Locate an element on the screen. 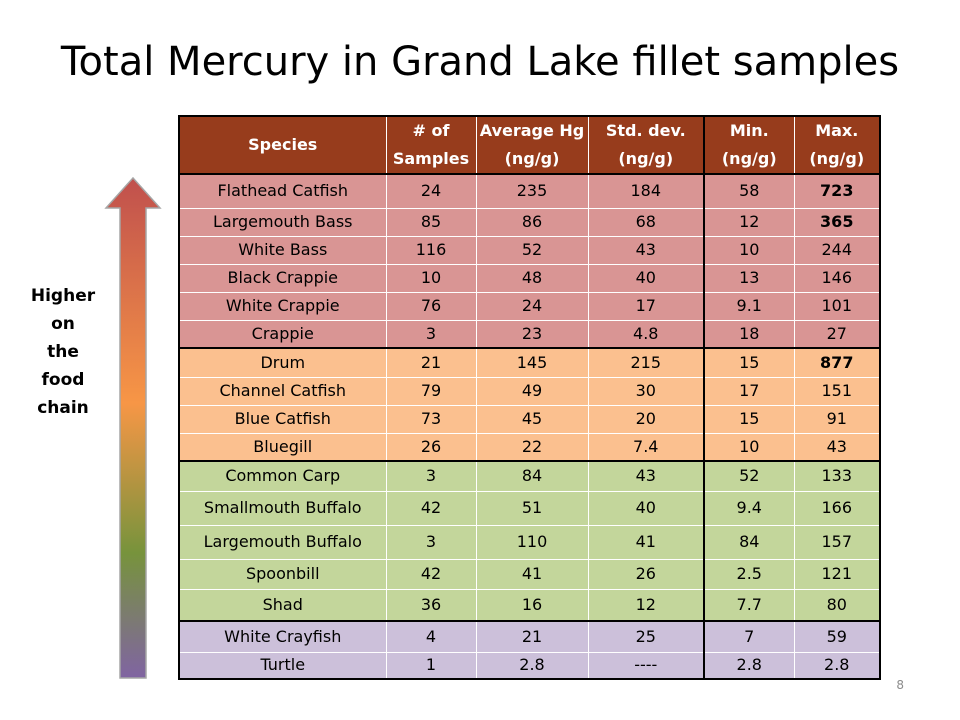 This screenshot has width=960, height=720. food-chain-label-line: the is located at coordinates (63, 352).